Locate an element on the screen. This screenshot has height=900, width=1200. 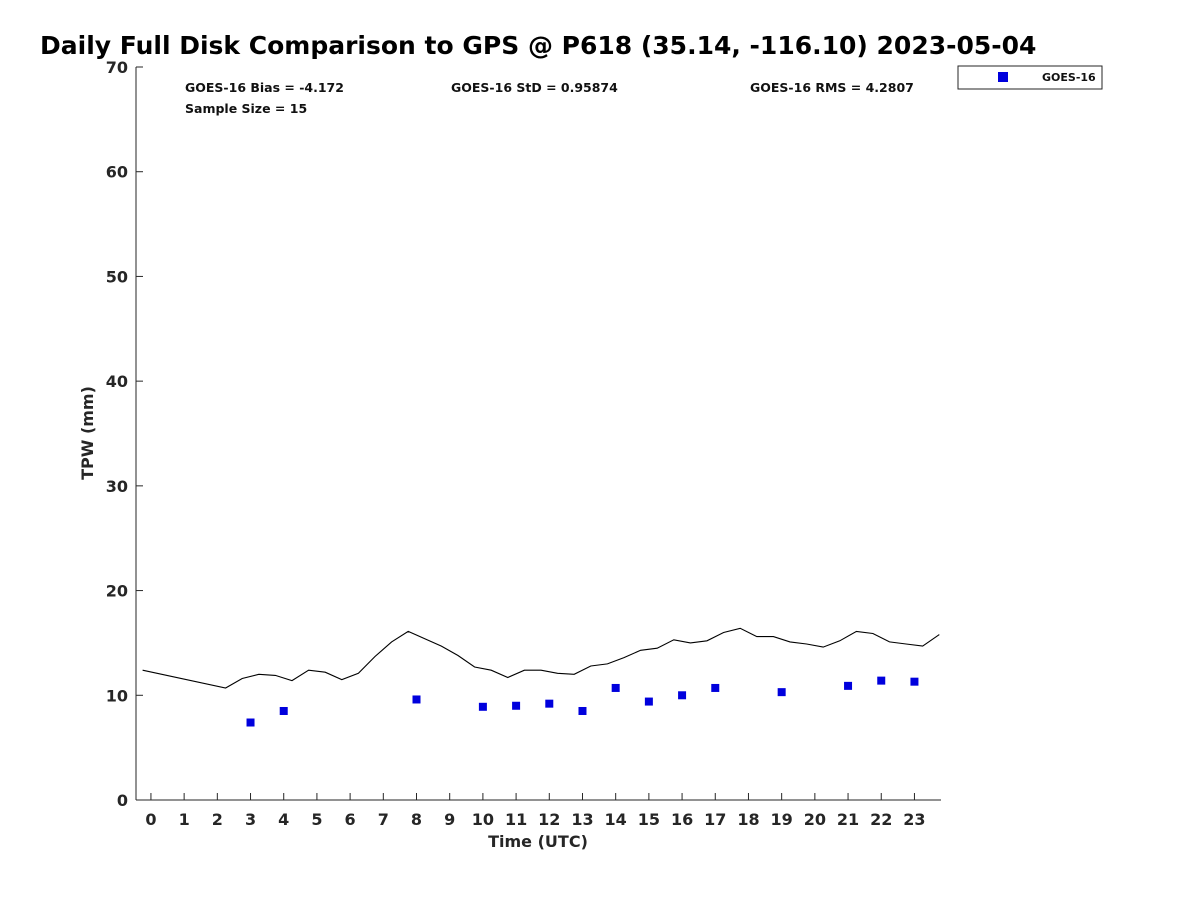
y-tick-label: 50 is located at coordinates (117, 276).